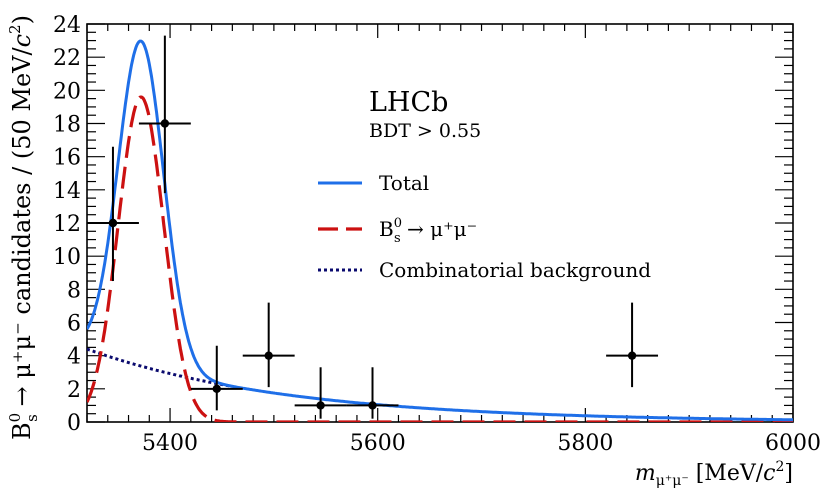 This screenshot has height=497, width=830. What do you see at coordinates (67, 125) in the screenshot?
I see `y-tick-label: 18` at bounding box center [67, 125].